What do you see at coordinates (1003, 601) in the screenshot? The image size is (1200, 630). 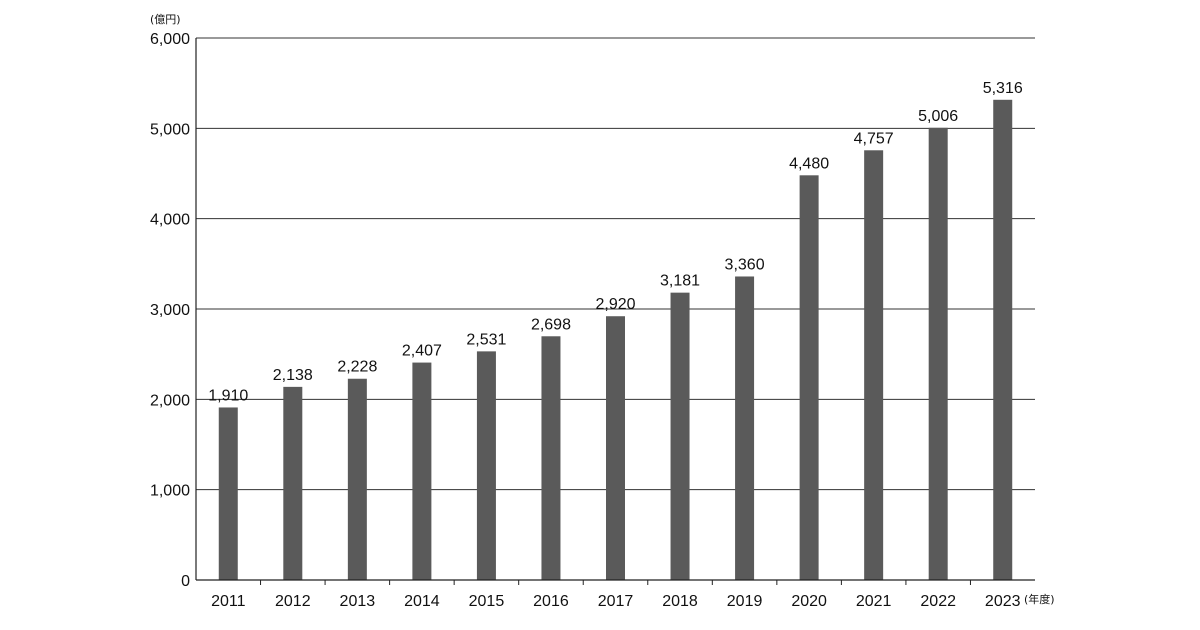 I see `x-tick-label: 2023` at bounding box center [1003, 601].